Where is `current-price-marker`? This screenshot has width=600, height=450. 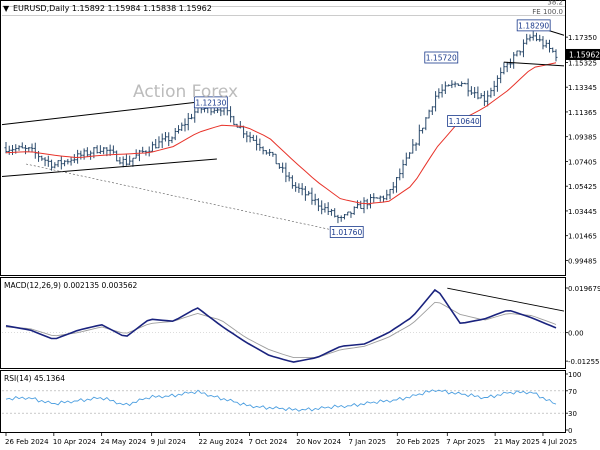 current-price-marker is located at coordinates (583, 54).